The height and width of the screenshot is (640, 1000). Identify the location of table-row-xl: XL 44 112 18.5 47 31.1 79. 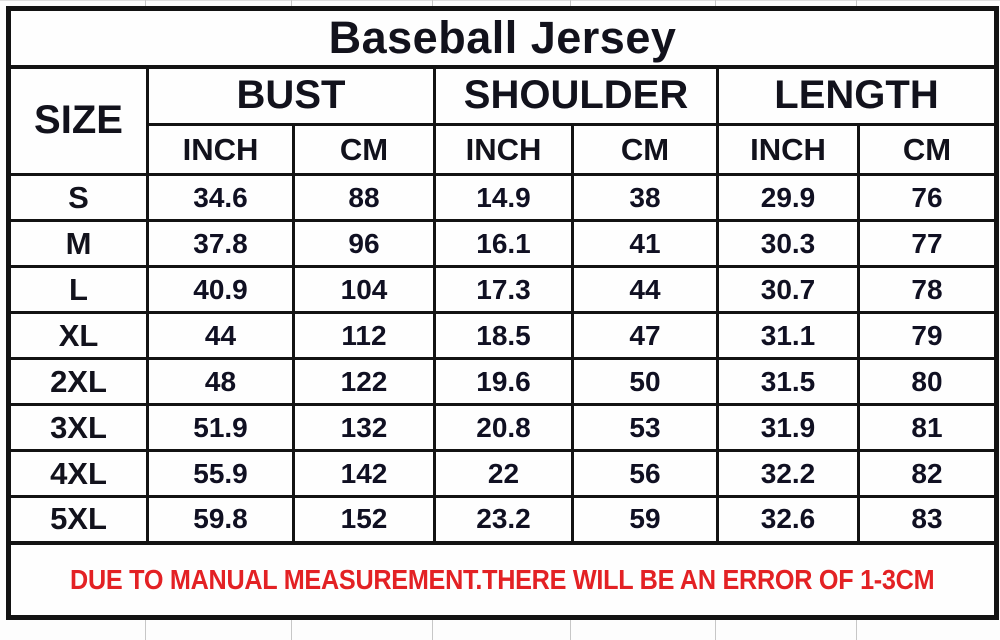
(503, 335).